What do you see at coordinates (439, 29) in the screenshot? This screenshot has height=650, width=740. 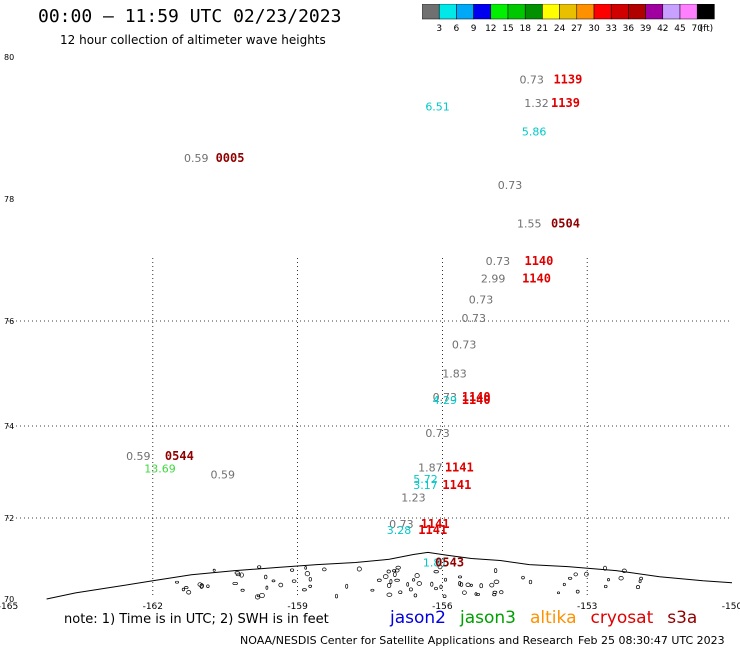 I see `colorbar-tick-label: 3` at bounding box center [439, 29].